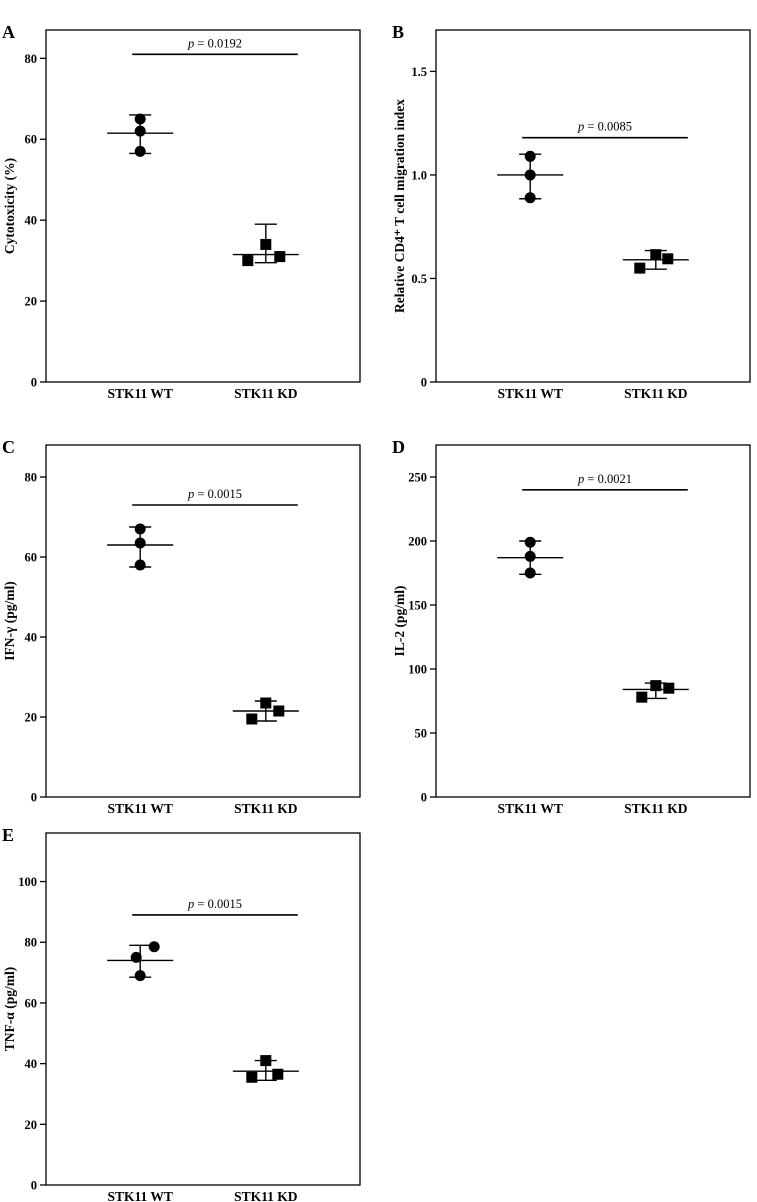 Image resolution: width=757 pixels, height=1202 pixels. I want to click on panel-c-letter: C, so click(8, 447).